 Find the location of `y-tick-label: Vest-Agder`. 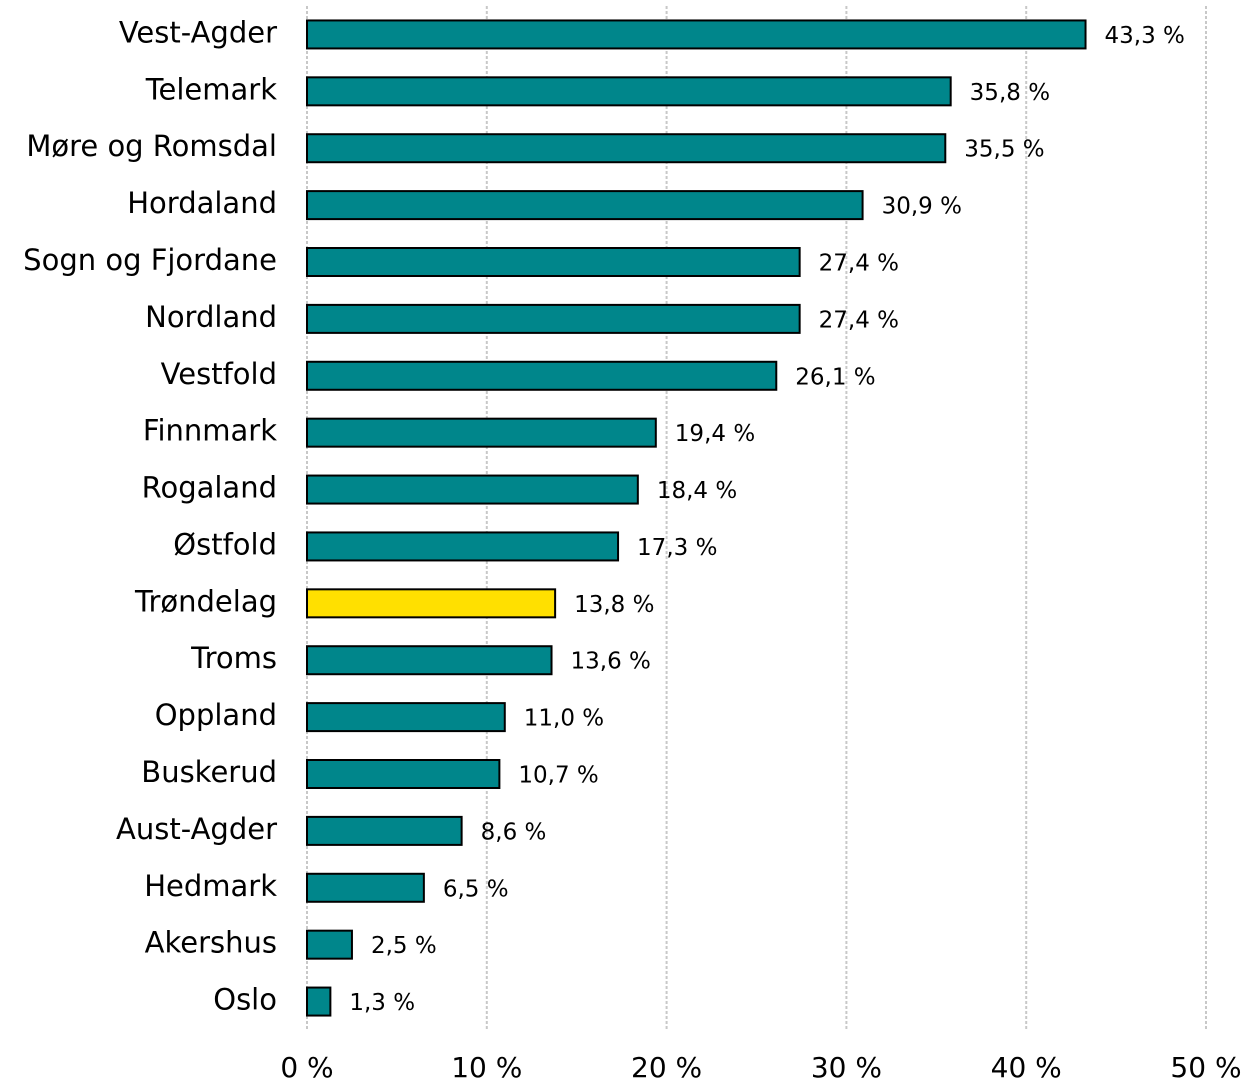

y-tick-label: Vest-Agder is located at coordinates (198, 32).